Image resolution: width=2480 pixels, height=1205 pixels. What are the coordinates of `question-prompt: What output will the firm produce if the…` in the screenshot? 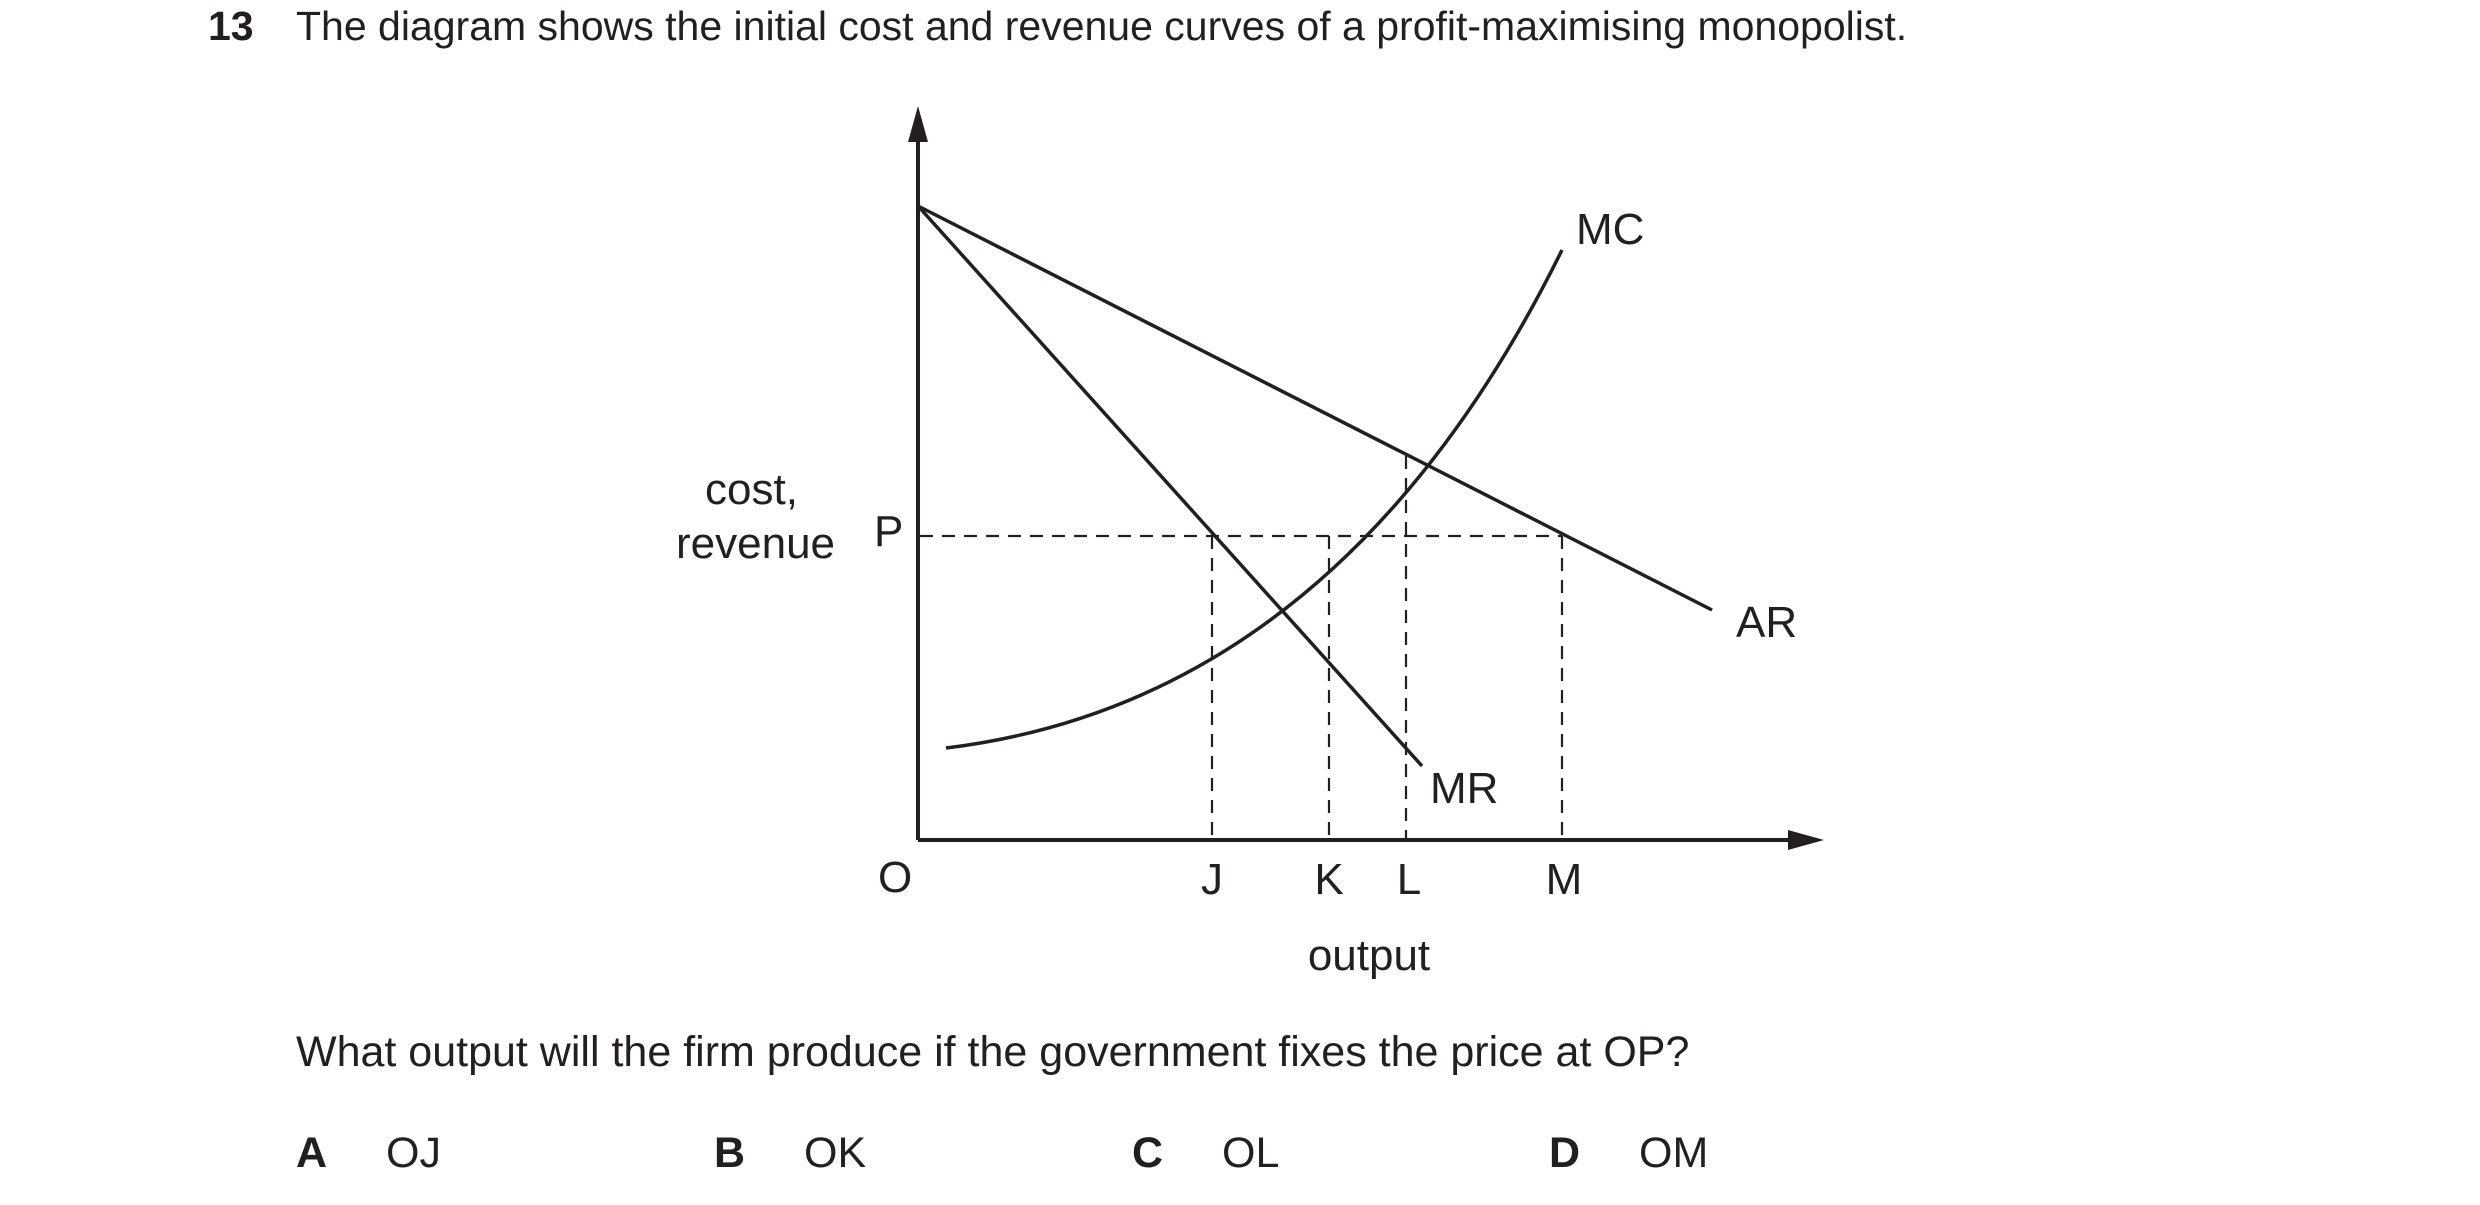 It's located at (993, 1052).